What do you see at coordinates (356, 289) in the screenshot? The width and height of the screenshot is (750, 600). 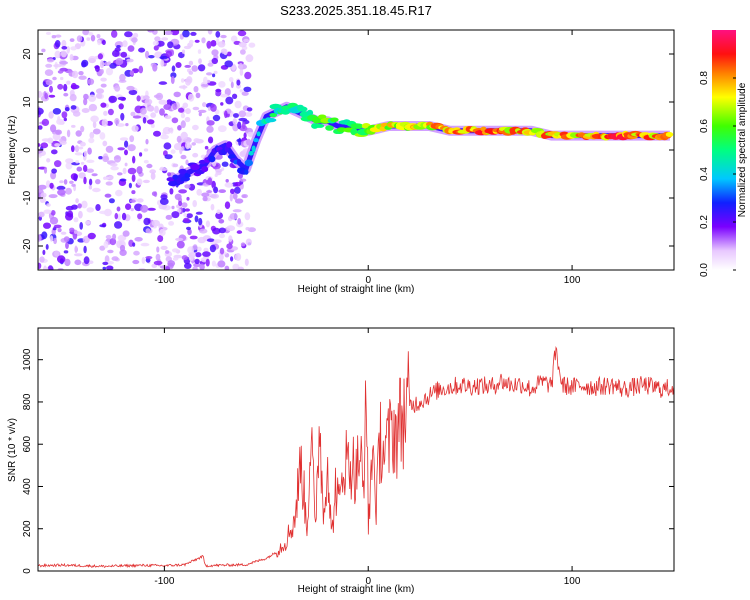 I see `spectrogram-x-label: Height of straight line (km)` at bounding box center [356, 289].